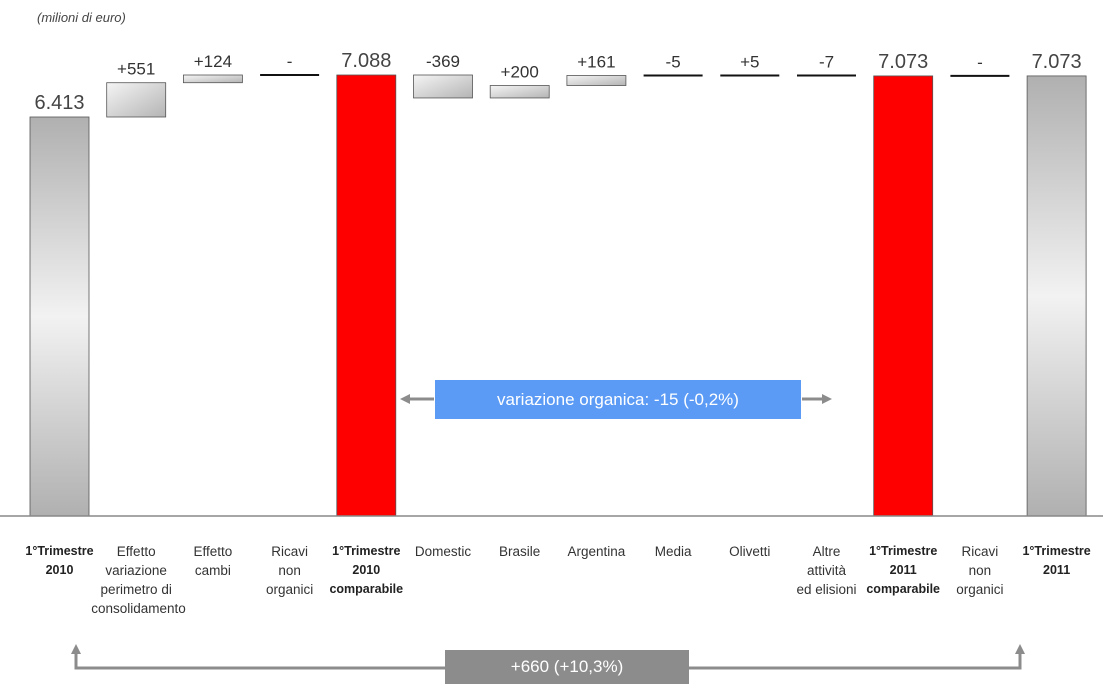 Image resolution: width=1103 pixels, height=684 pixels. What do you see at coordinates (1056, 560) in the screenshot?
I see `category-label: 1°Trimestre 2011` at bounding box center [1056, 560].